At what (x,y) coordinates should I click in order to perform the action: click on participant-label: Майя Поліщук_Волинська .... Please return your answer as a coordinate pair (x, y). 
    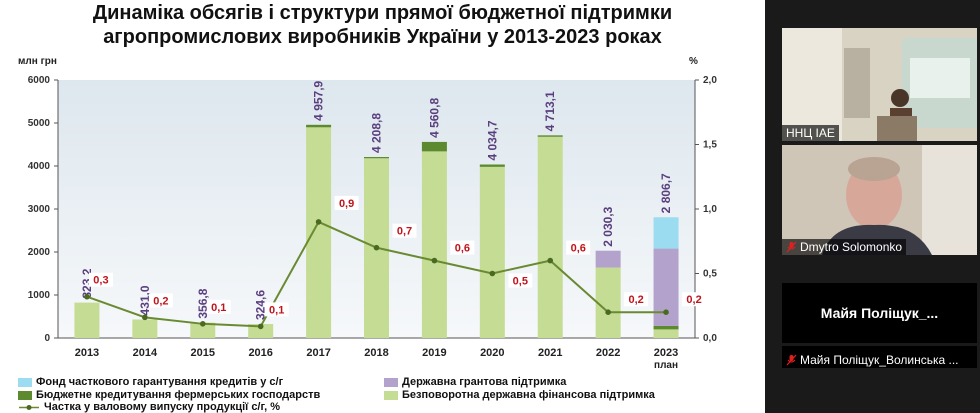
    Looking at the image, I should click on (872, 360).